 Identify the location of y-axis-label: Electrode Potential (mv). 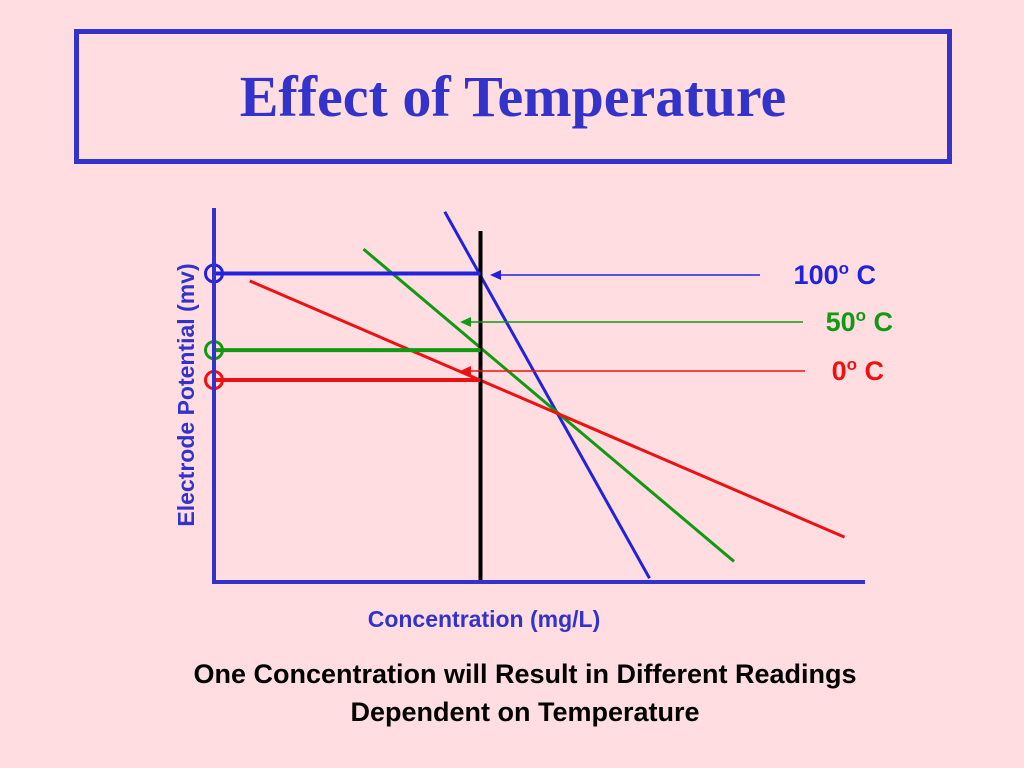
(186, 394).